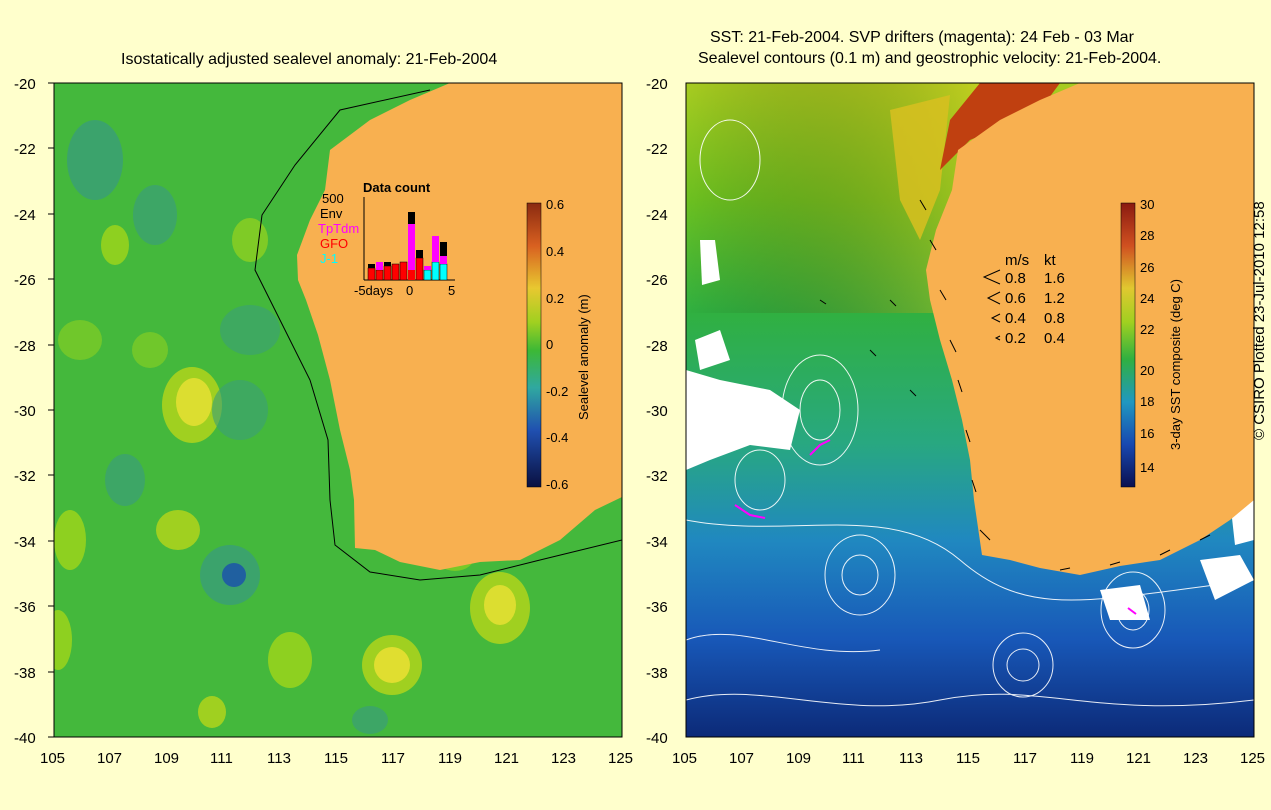 Image resolution: width=1271 pixels, height=810 pixels. I want to click on left-x-tick-label: 109, so click(166, 758).